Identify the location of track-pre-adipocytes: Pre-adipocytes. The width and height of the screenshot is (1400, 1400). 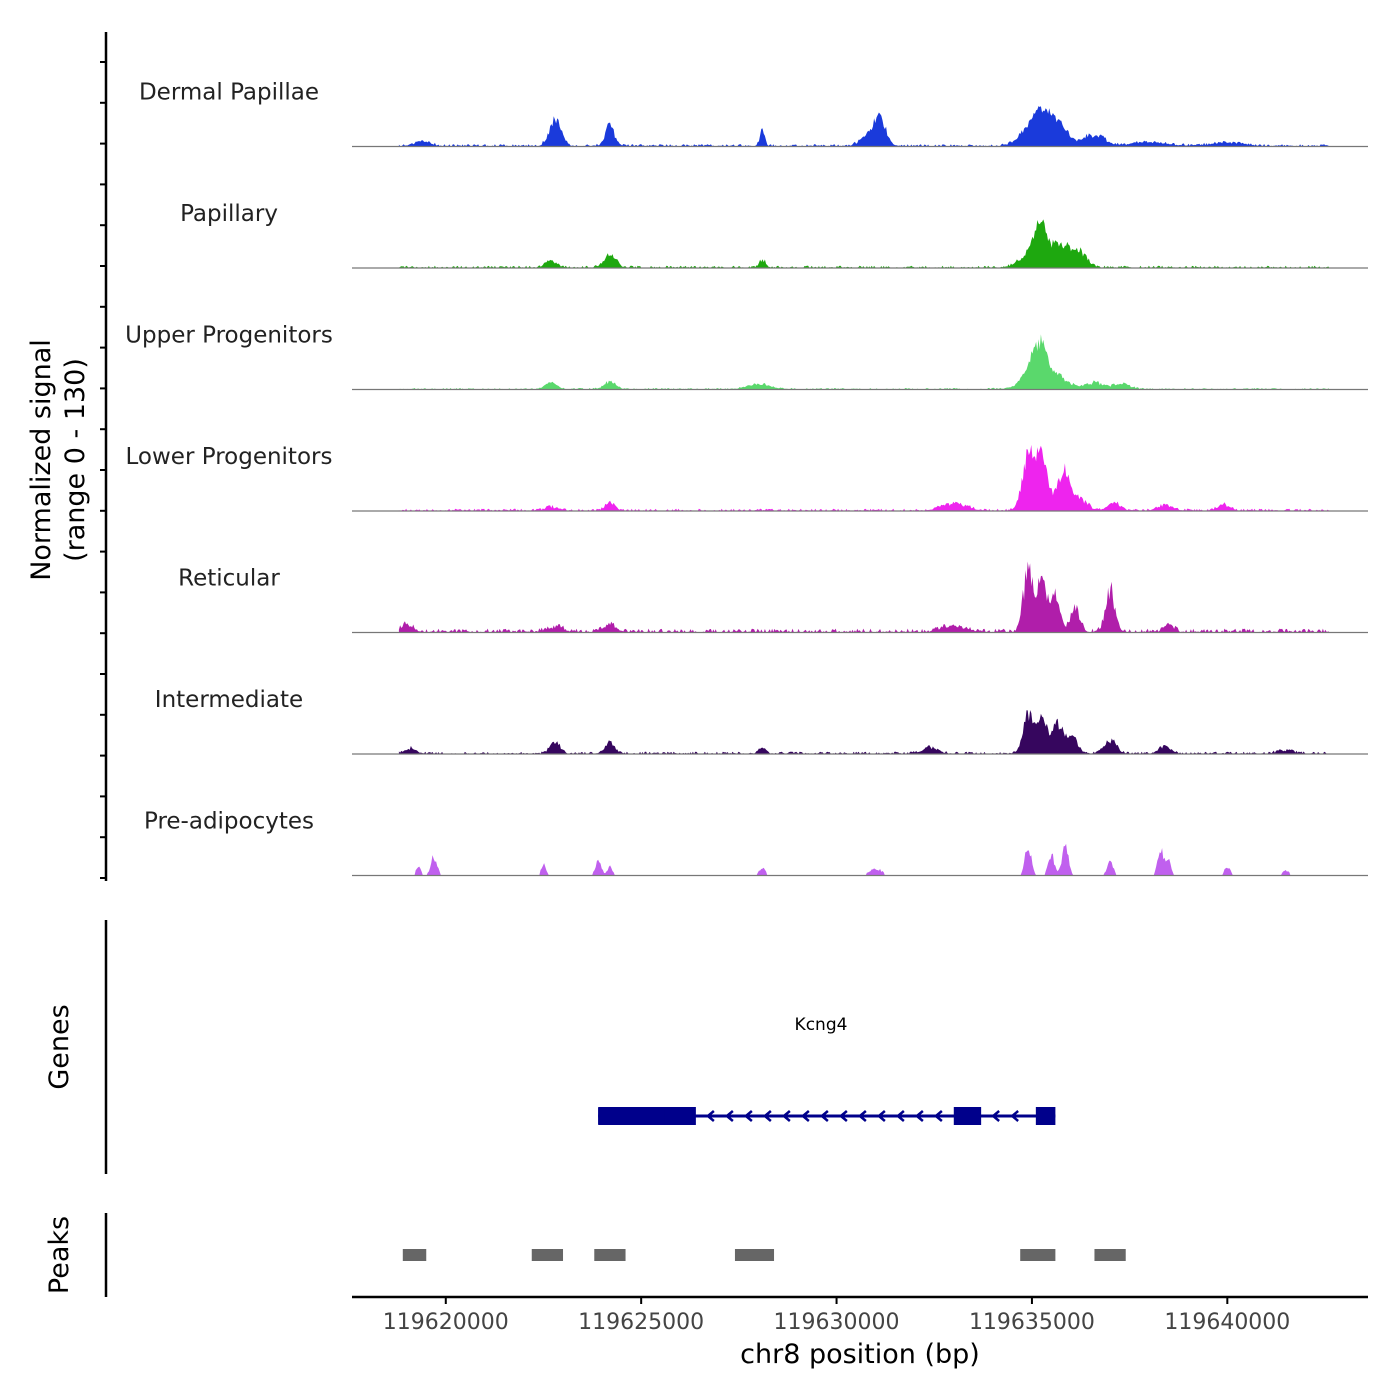
(756, 843).